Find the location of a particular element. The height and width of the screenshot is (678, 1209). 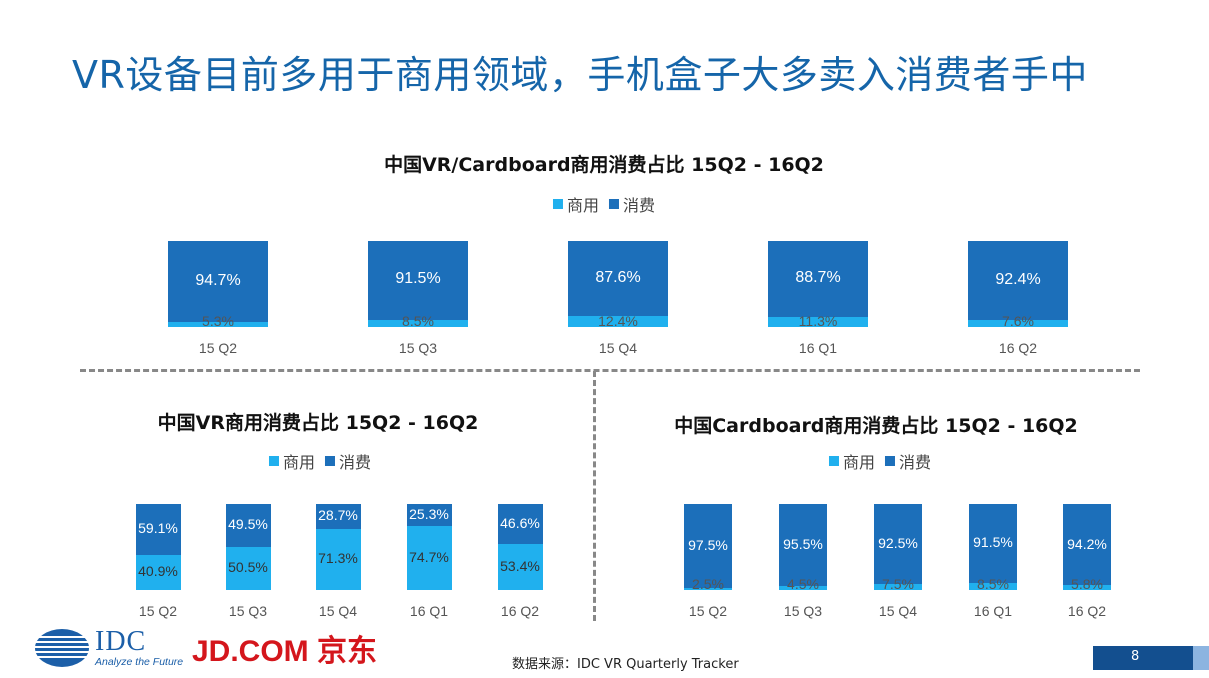

stacked-bar: 92.5% 7.5% is located at coordinates (898, 548).